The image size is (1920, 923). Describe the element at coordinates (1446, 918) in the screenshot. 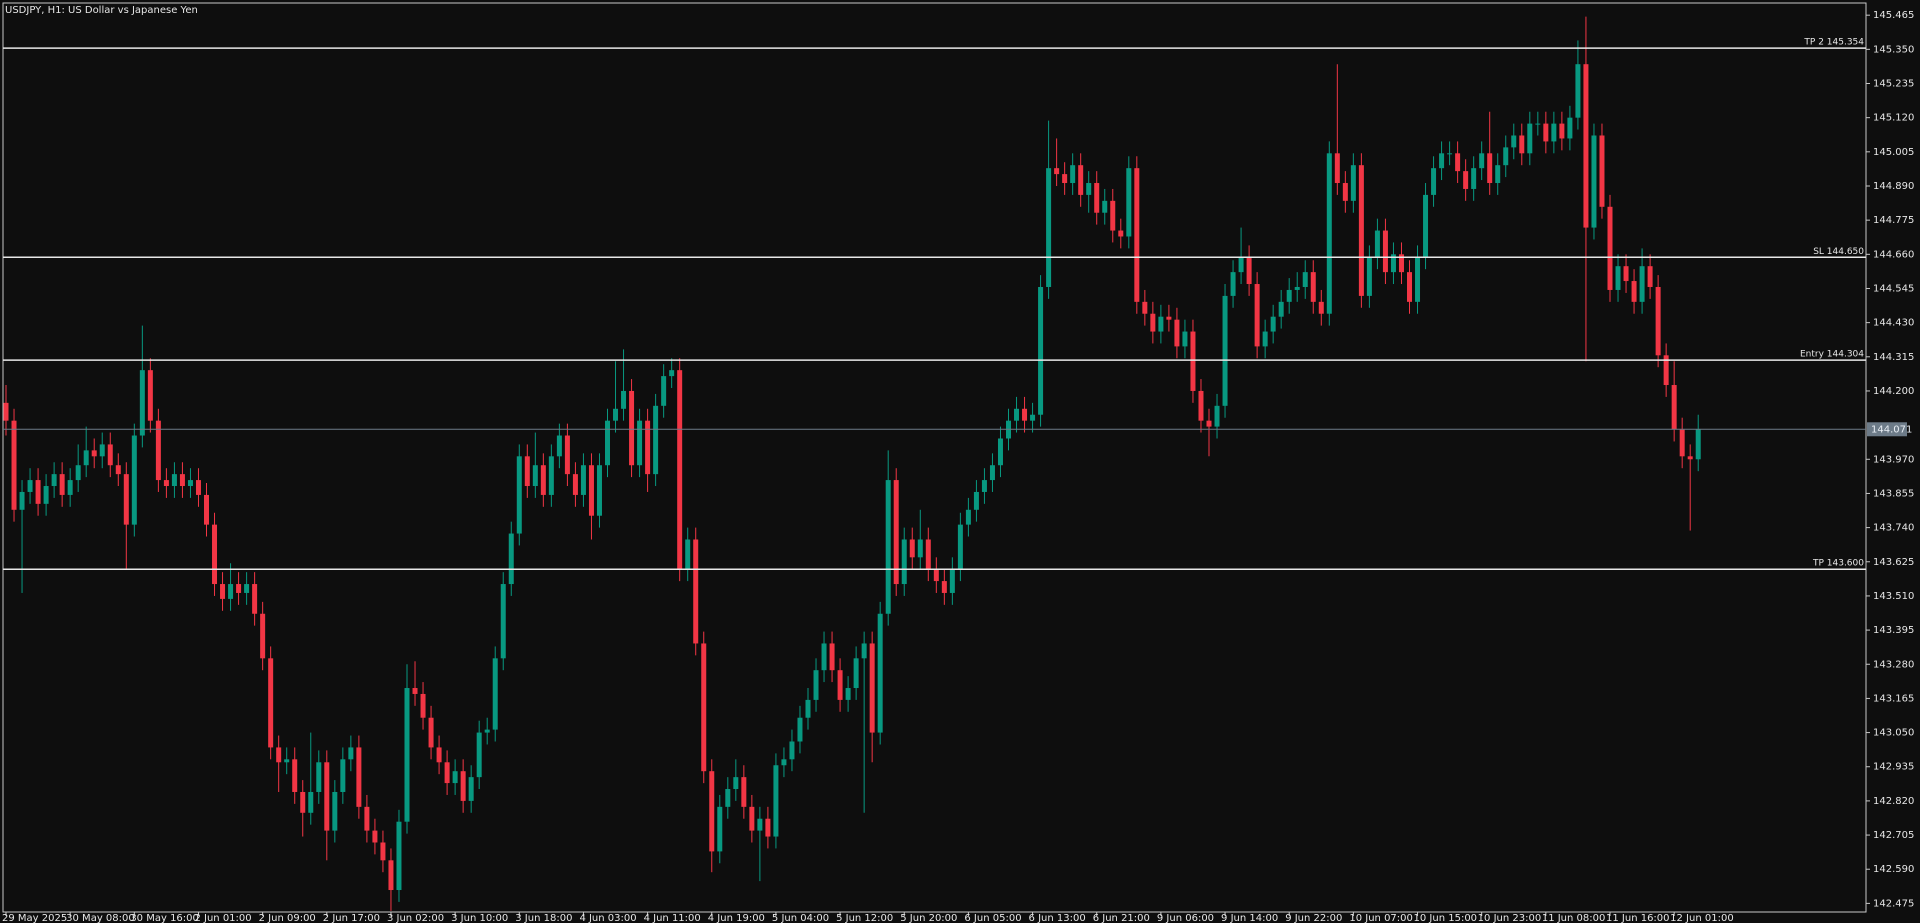

I see `x-tick-label: 10 Jun 15:00` at that location.